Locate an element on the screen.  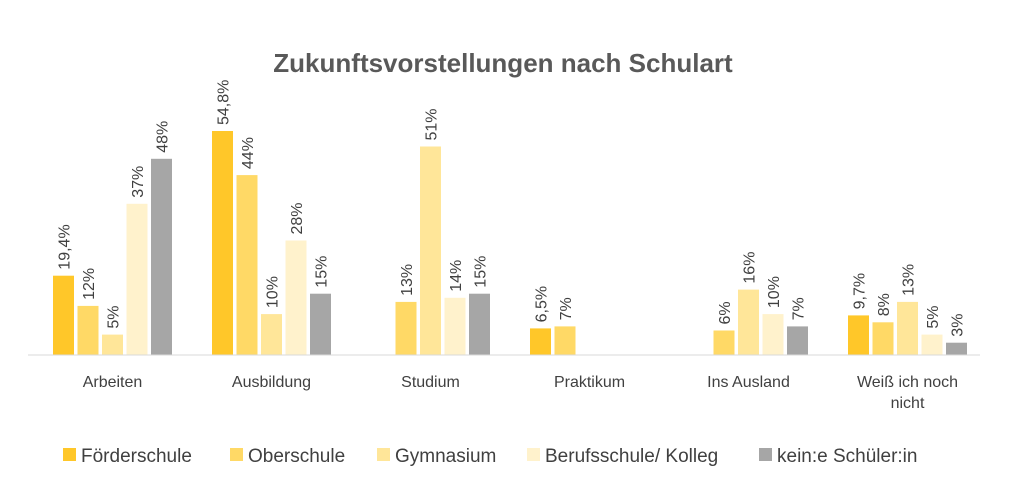
data-label-1-0: 54,8% is located at coordinates (224, 102).